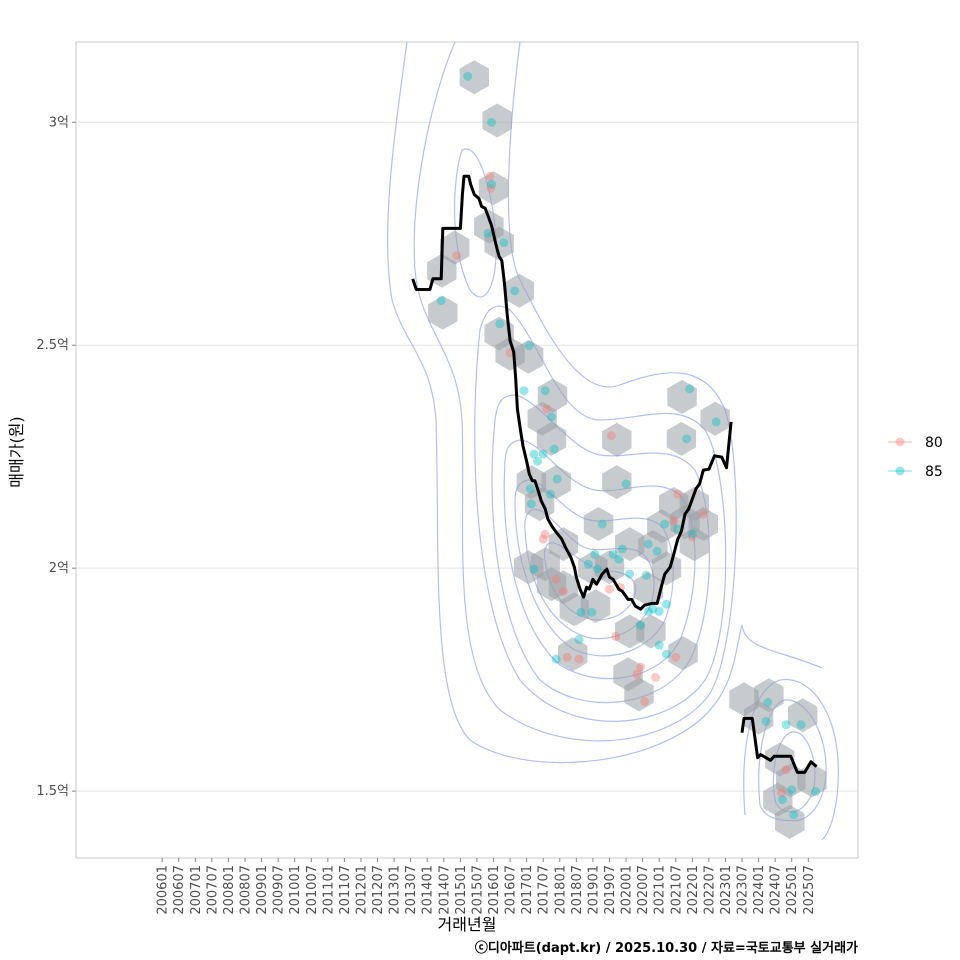  I want to click on x-tick-label: 201101, so click(328, 890).